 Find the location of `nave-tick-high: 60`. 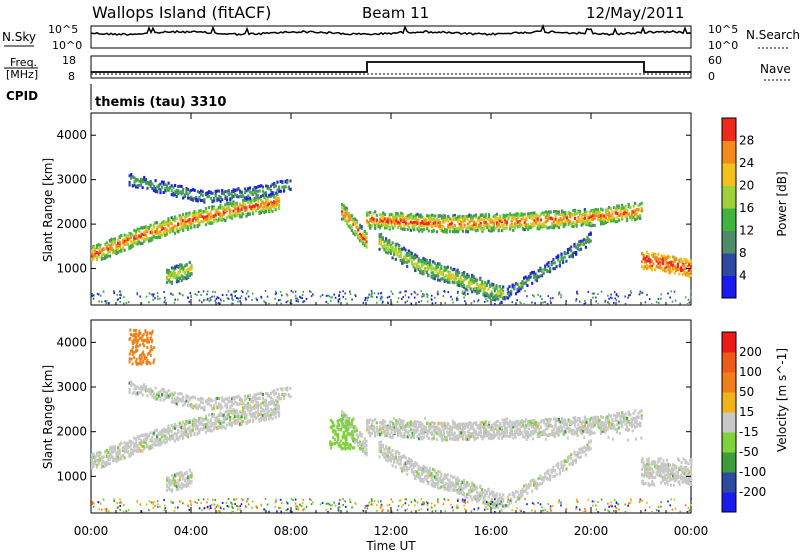

nave-tick-high: 60 is located at coordinates (715, 60).